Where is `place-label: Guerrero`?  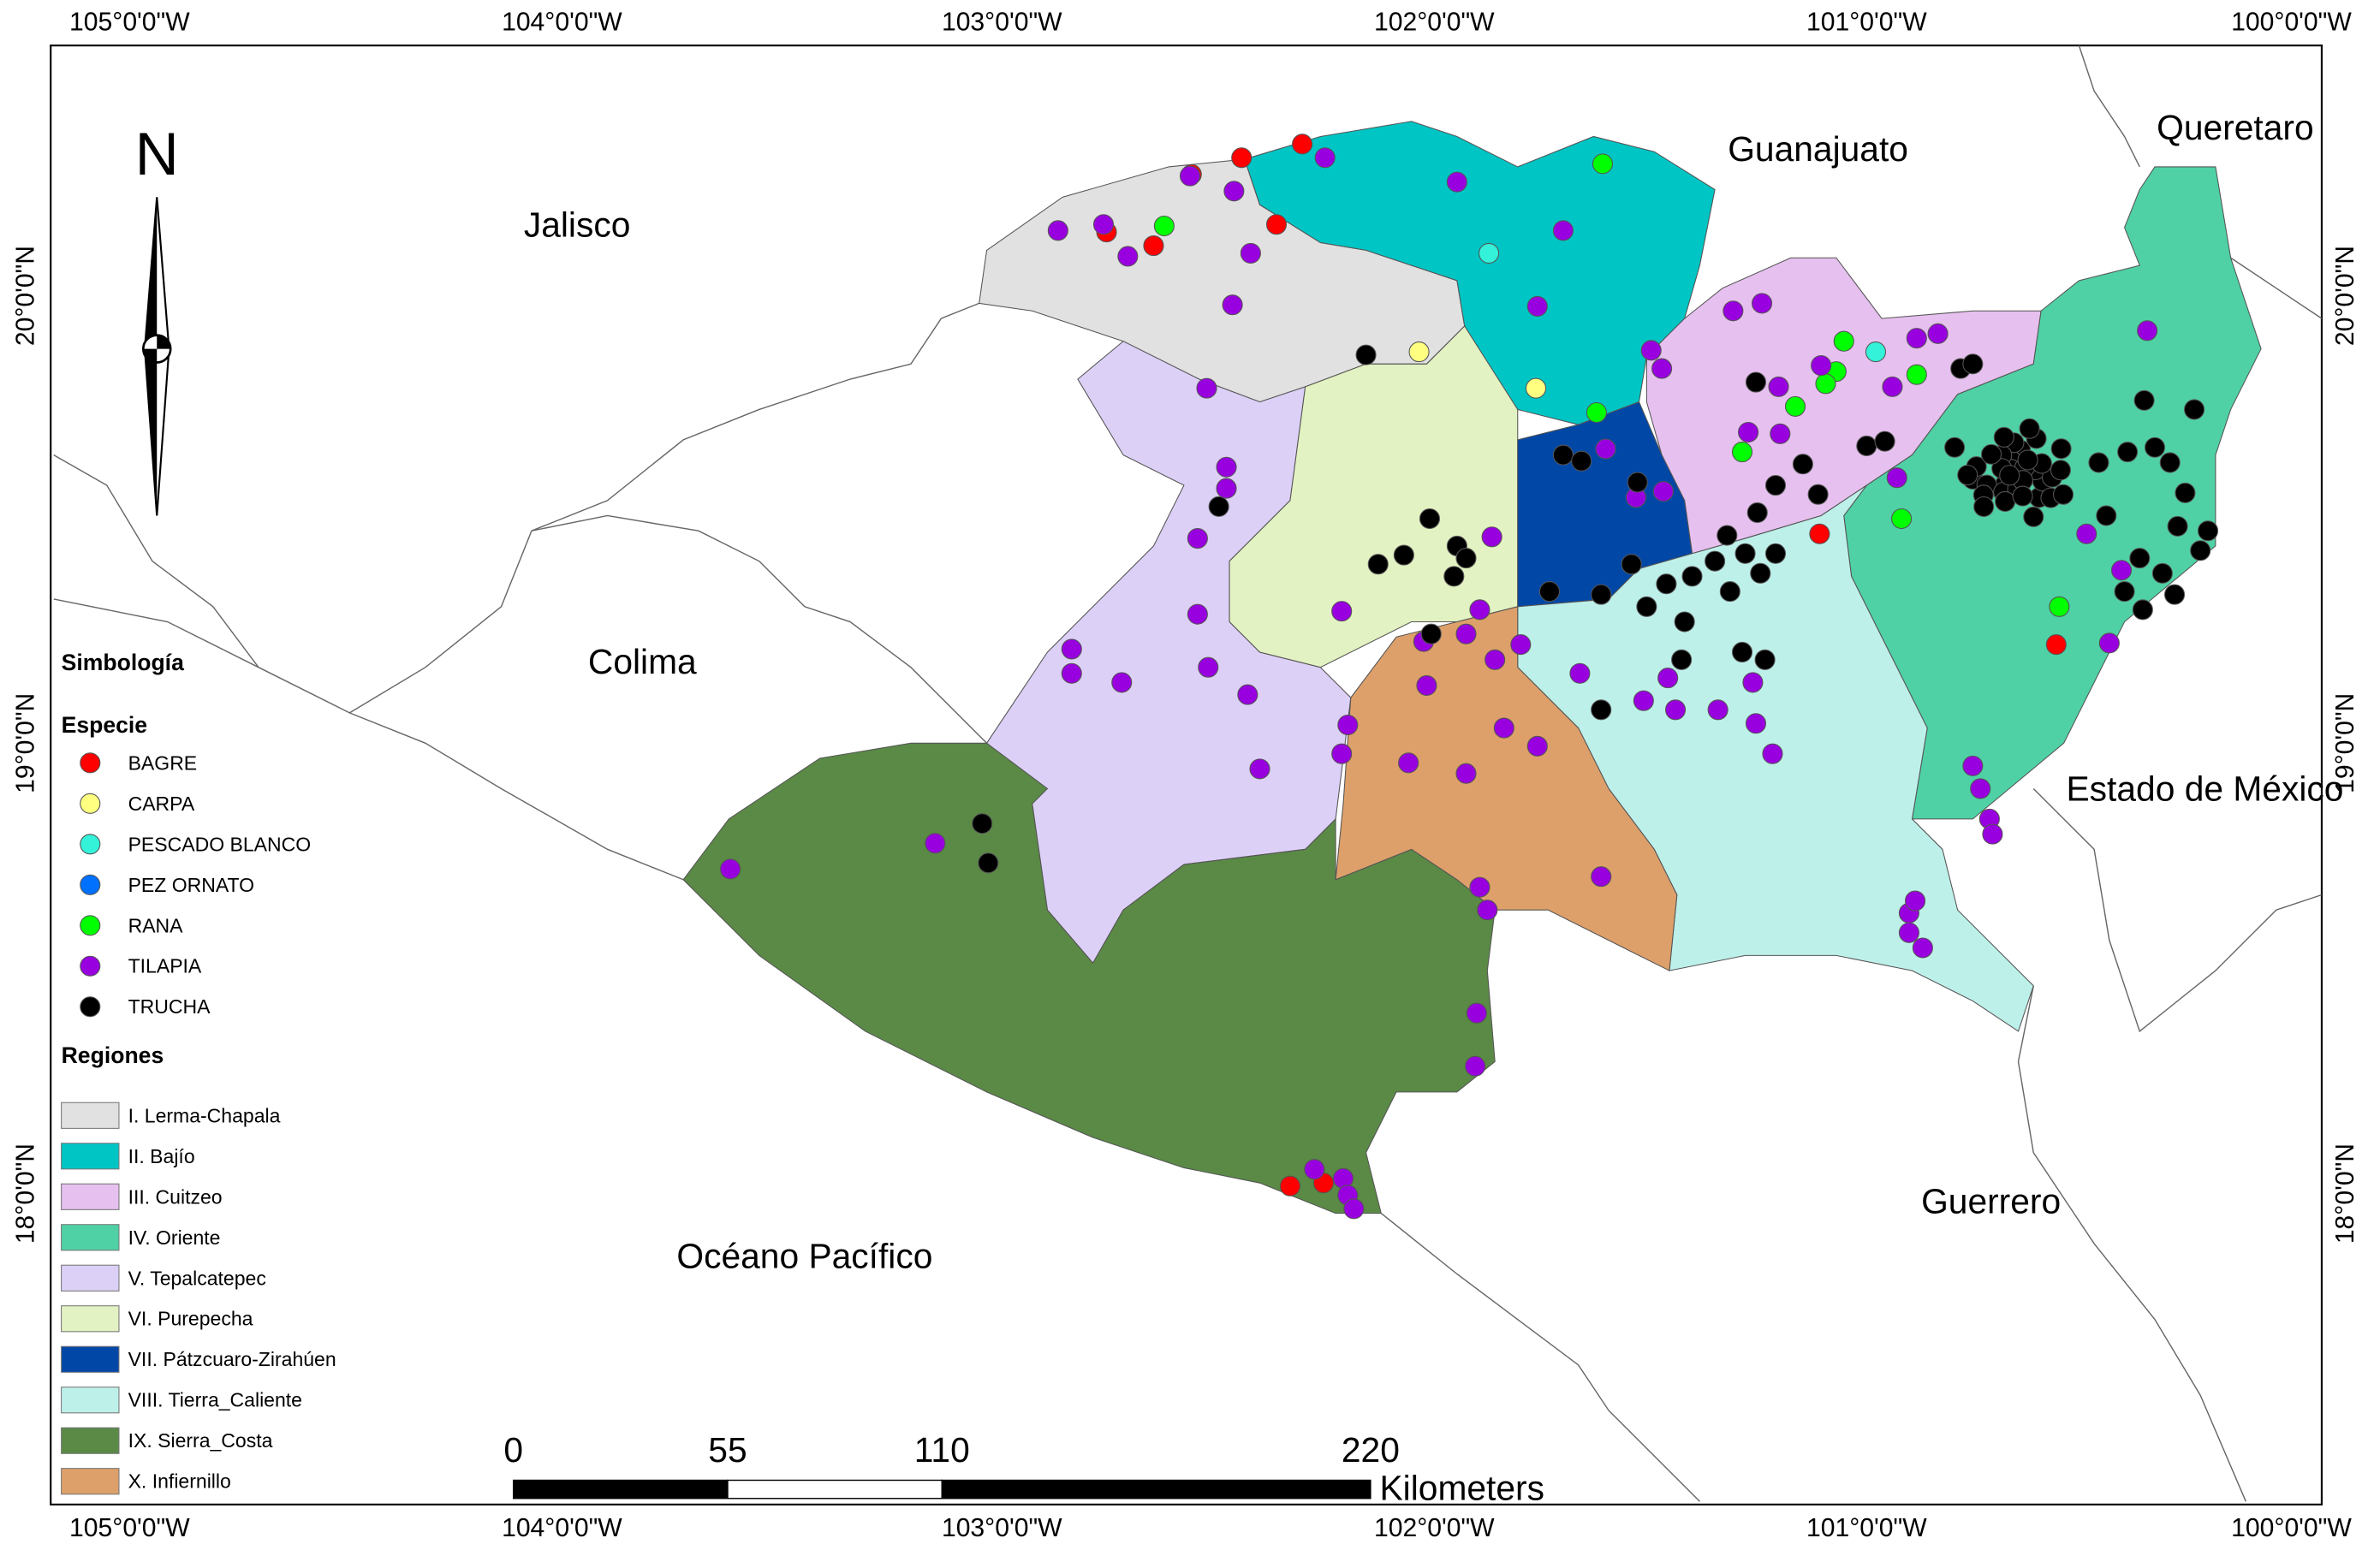
place-label: Guerrero is located at coordinates (1991, 1201).